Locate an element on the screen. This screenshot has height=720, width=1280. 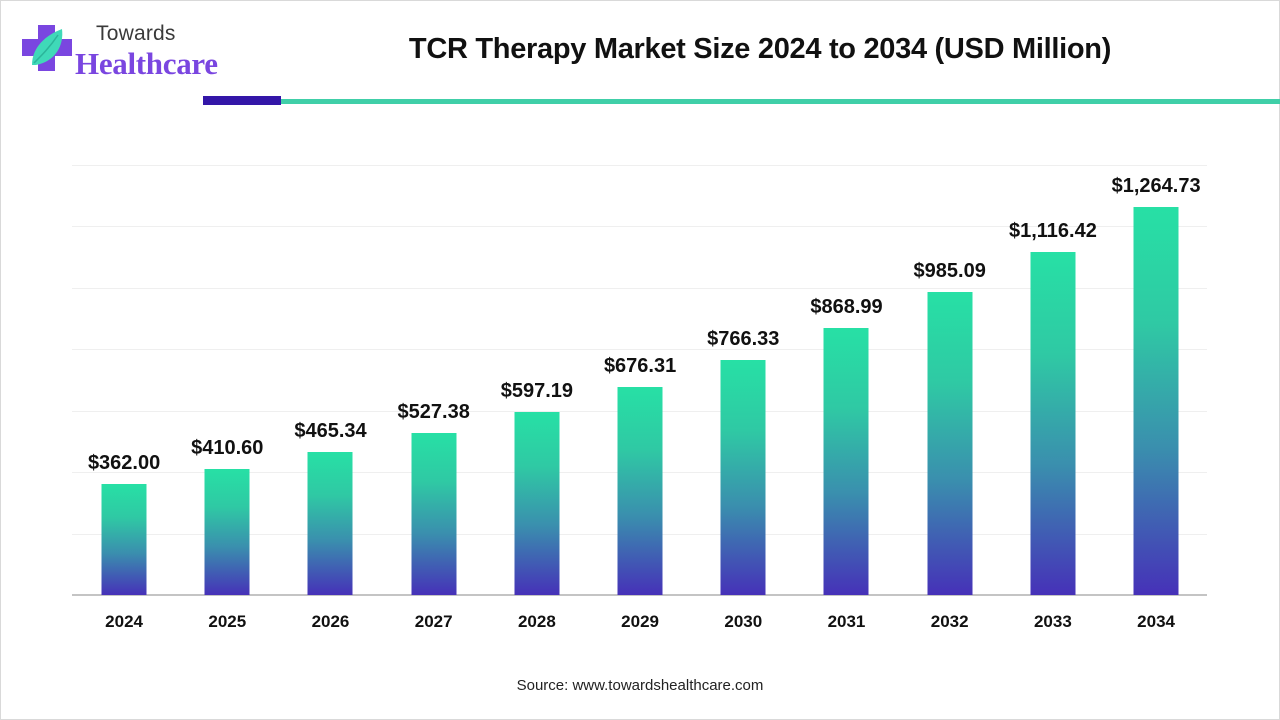
data-label: $465.34 is located at coordinates (330, 431).